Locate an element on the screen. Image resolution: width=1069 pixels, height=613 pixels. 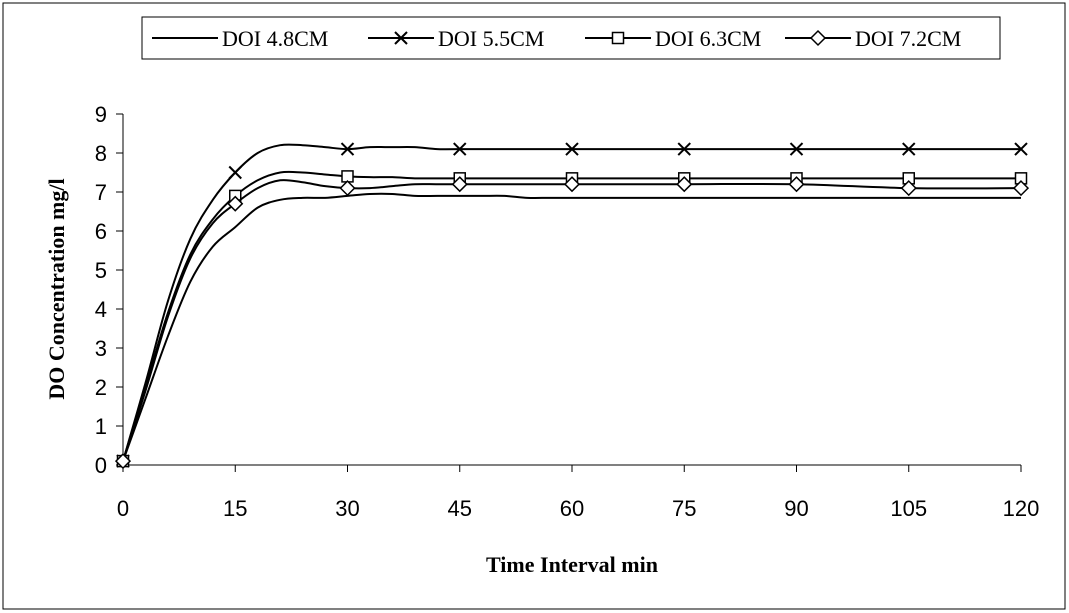
legend-entry: DOI 6.3CM is located at coordinates (673, 38).